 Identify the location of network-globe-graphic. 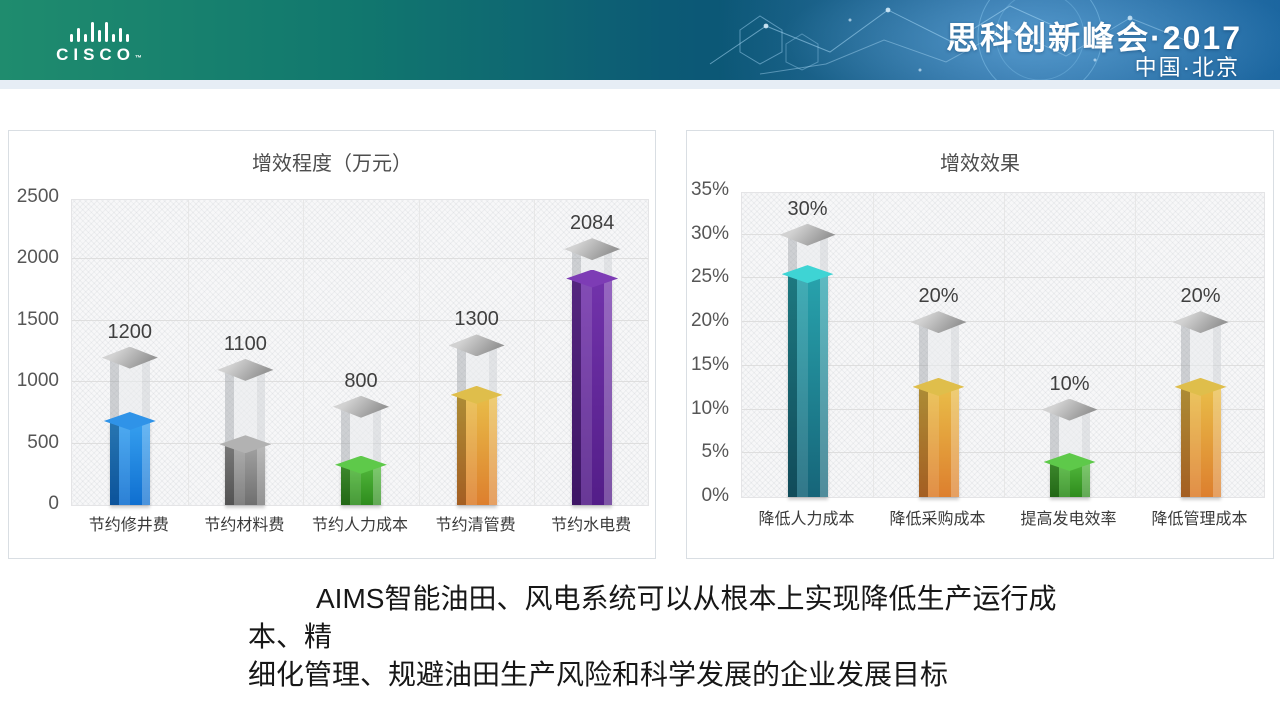
(994, 40).